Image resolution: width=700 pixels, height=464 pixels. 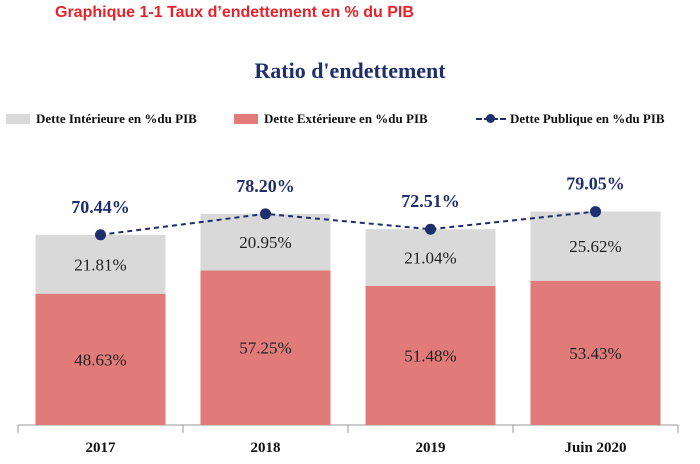 I want to click on legend-label-interieure: Dette Intérieure en %du PIB, so click(x=116, y=118).